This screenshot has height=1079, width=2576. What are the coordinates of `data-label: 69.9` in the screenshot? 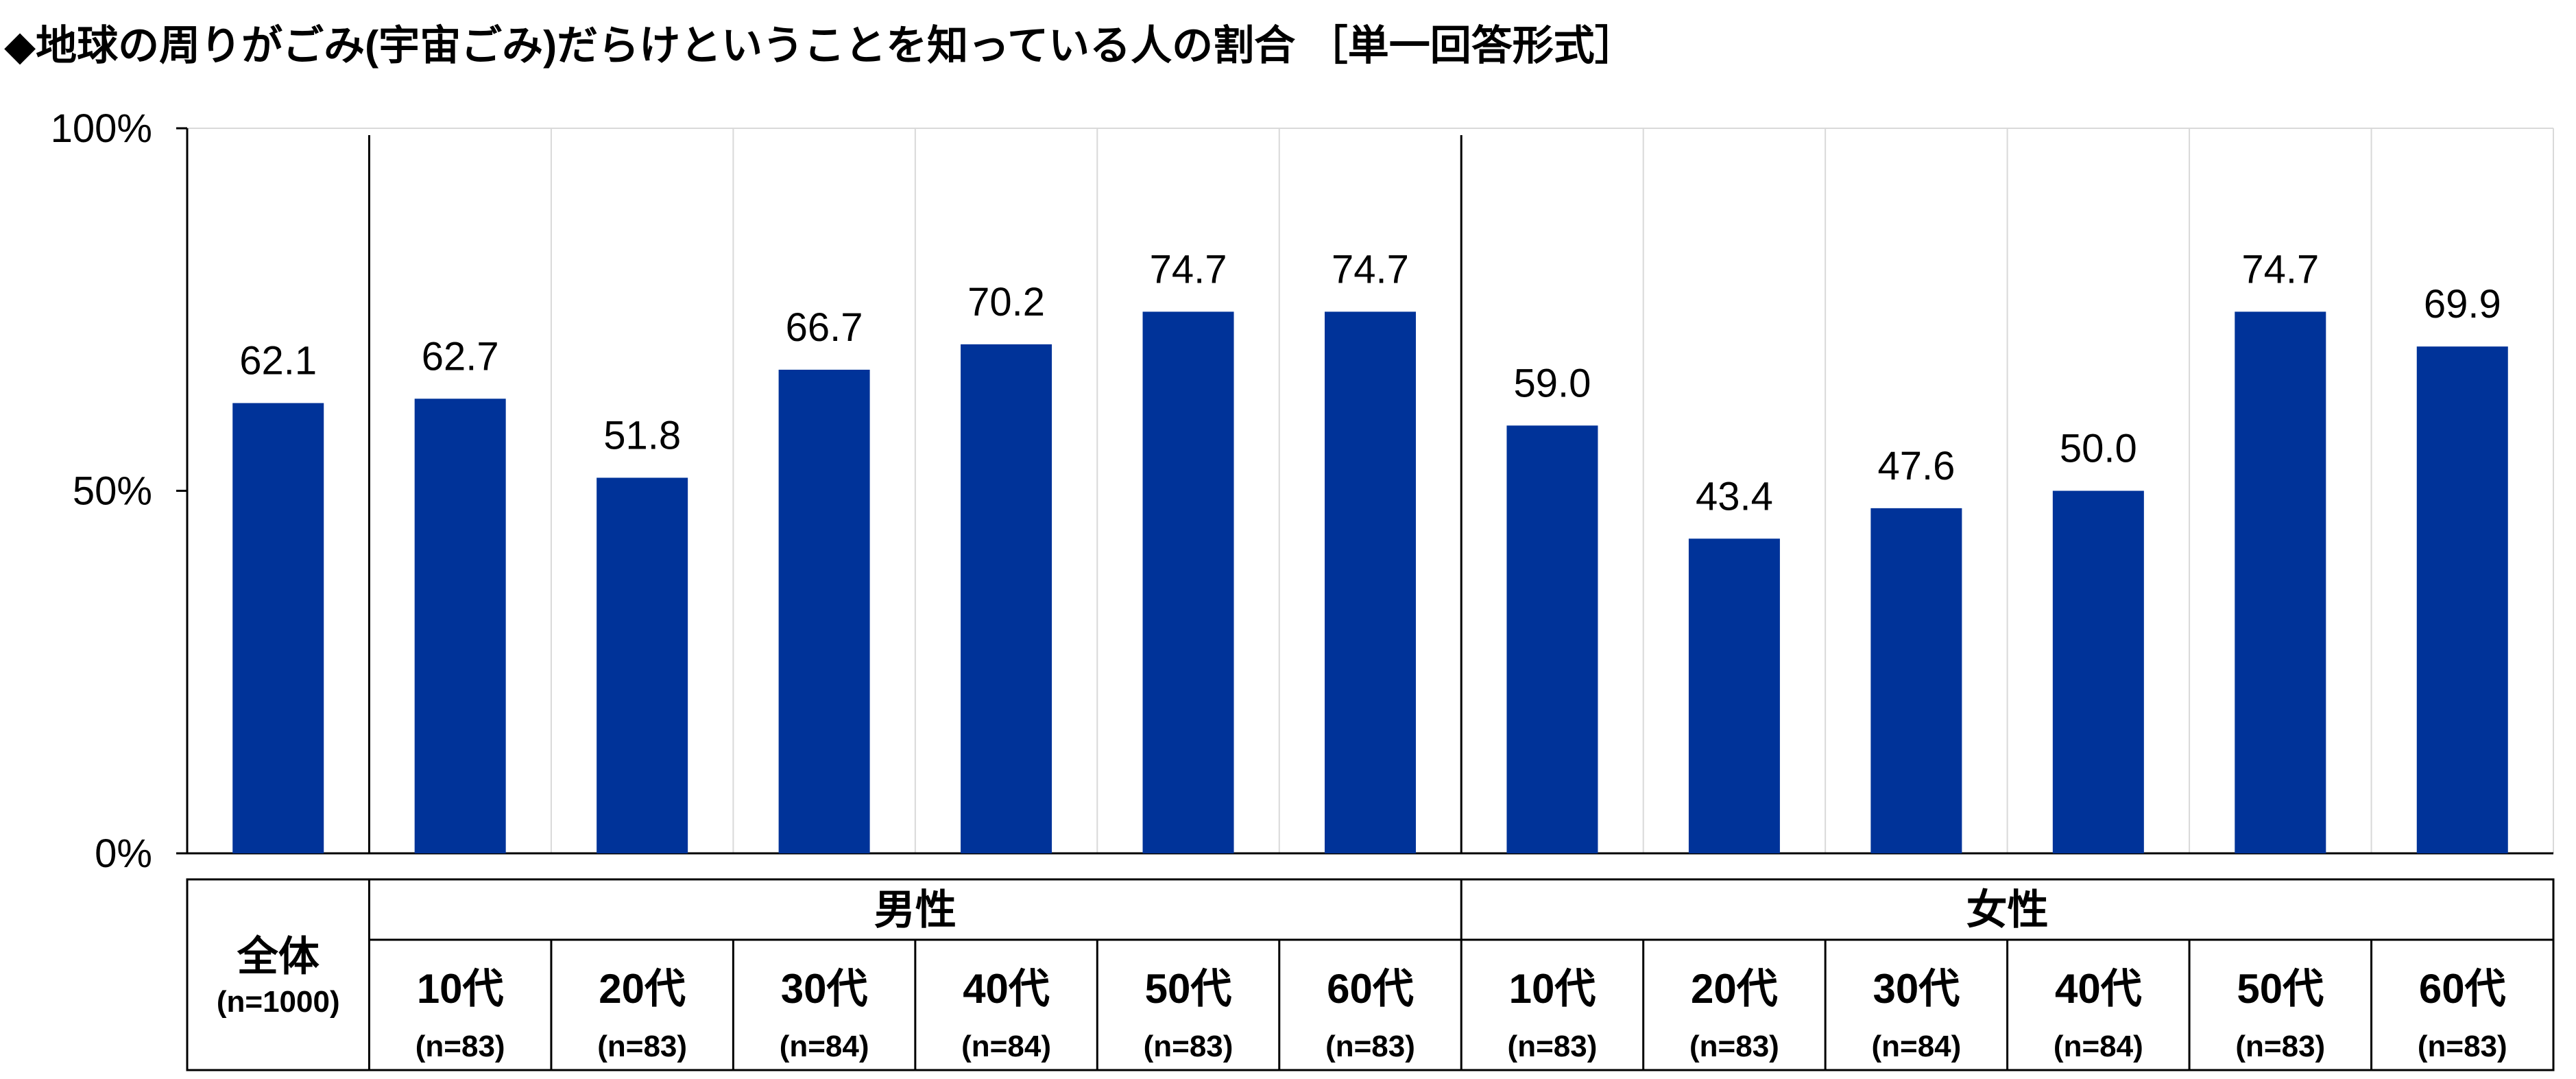 It's located at (2462, 304).